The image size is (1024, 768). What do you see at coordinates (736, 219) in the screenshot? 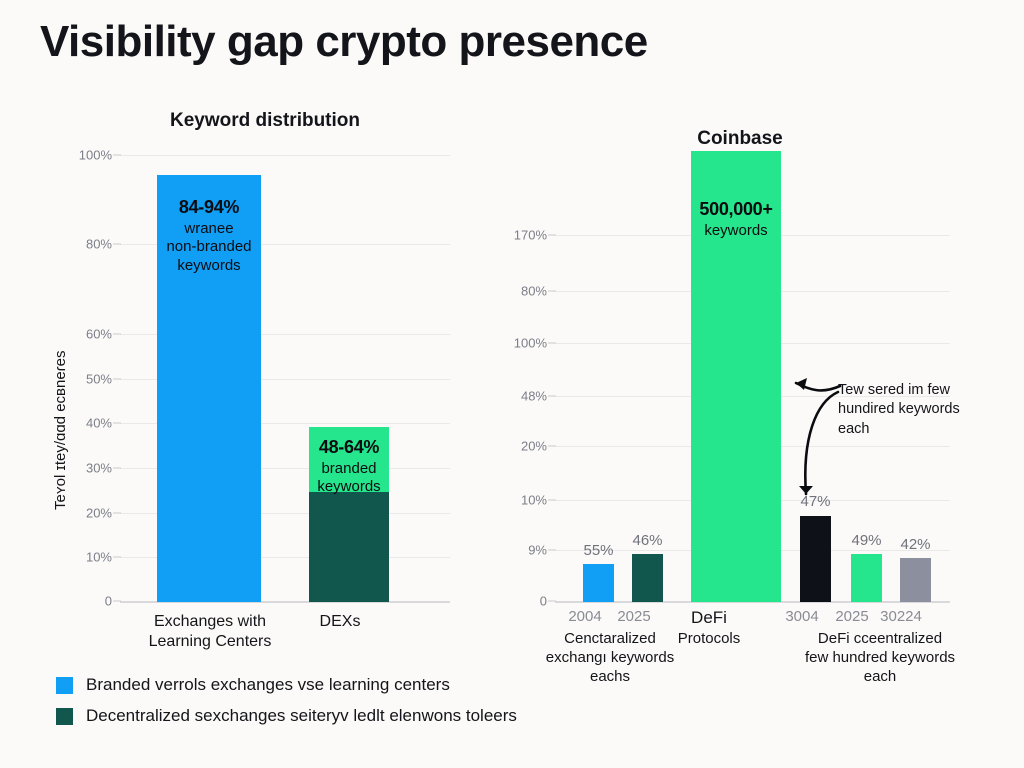
I see `bar-label-coinbase: 500,000+ keywords` at bounding box center [736, 219].